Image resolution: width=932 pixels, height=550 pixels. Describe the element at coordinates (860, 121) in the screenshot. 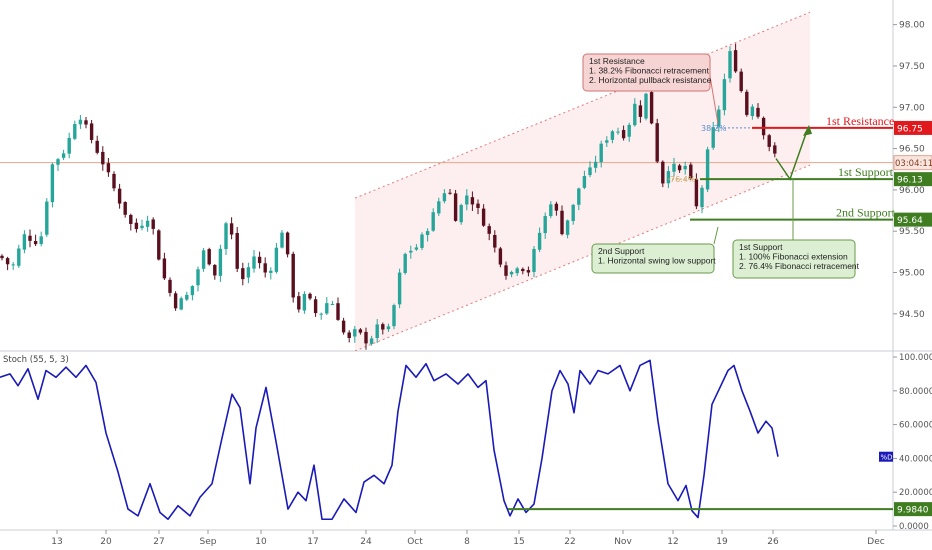

I see `level-label-1: 1st Resistance` at that location.